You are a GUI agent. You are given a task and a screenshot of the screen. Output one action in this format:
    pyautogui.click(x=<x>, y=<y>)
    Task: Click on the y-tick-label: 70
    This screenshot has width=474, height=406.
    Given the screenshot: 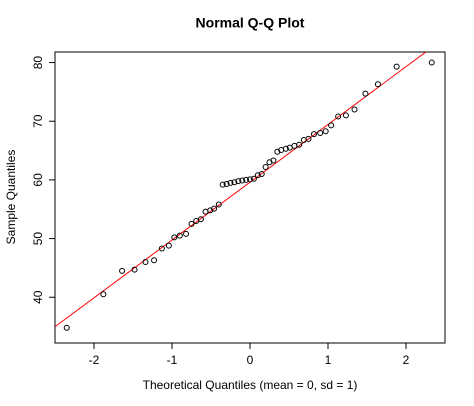 What is the action you would take?
    pyautogui.click(x=38, y=121)
    